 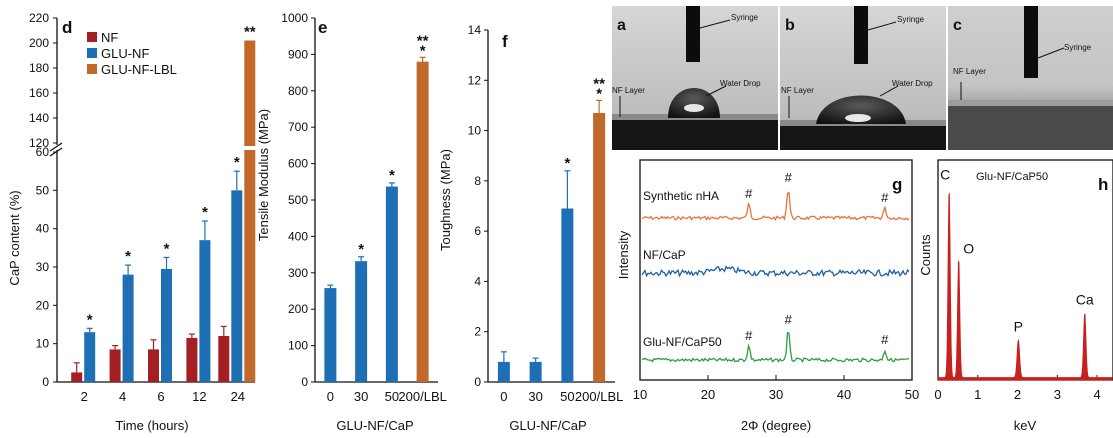 I want to click on e-y-tick-label: 1000, so click(x=294, y=18).